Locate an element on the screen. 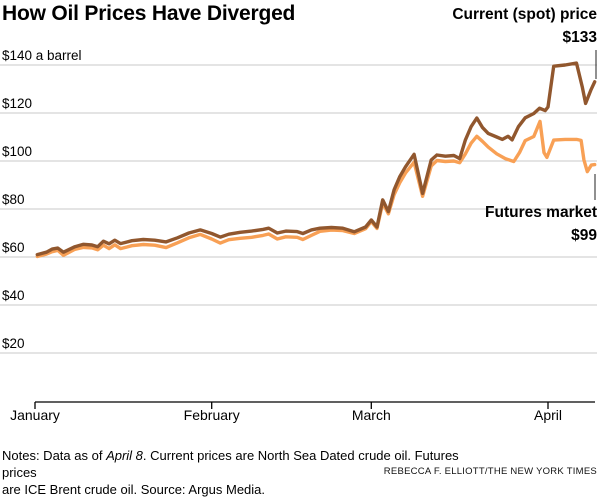 The image size is (600, 498). footnote-text: Notes: Data as of is located at coordinates (54, 455).